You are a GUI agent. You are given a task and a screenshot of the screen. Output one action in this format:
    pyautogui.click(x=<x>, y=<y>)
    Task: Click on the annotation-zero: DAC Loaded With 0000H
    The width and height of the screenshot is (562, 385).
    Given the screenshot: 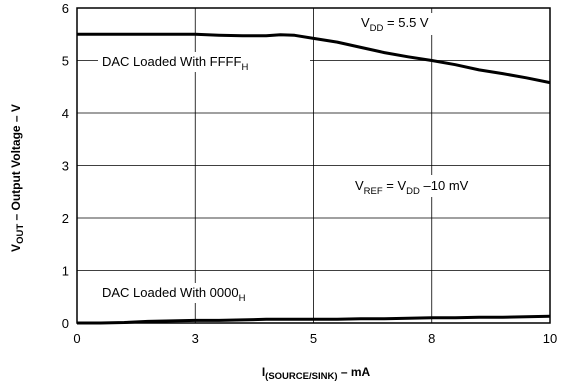 What is the action you would take?
    pyautogui.click(x=174, y=294)
    